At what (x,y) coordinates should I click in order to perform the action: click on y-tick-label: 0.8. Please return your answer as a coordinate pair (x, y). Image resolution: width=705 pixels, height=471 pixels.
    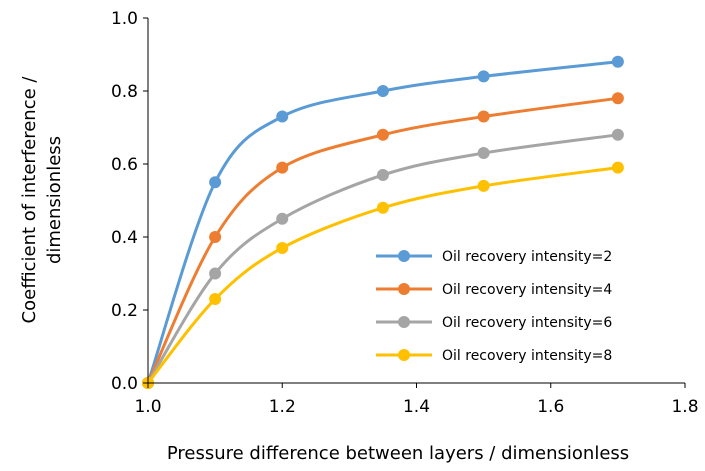
    Looking at the image, I should click on (124, 92).